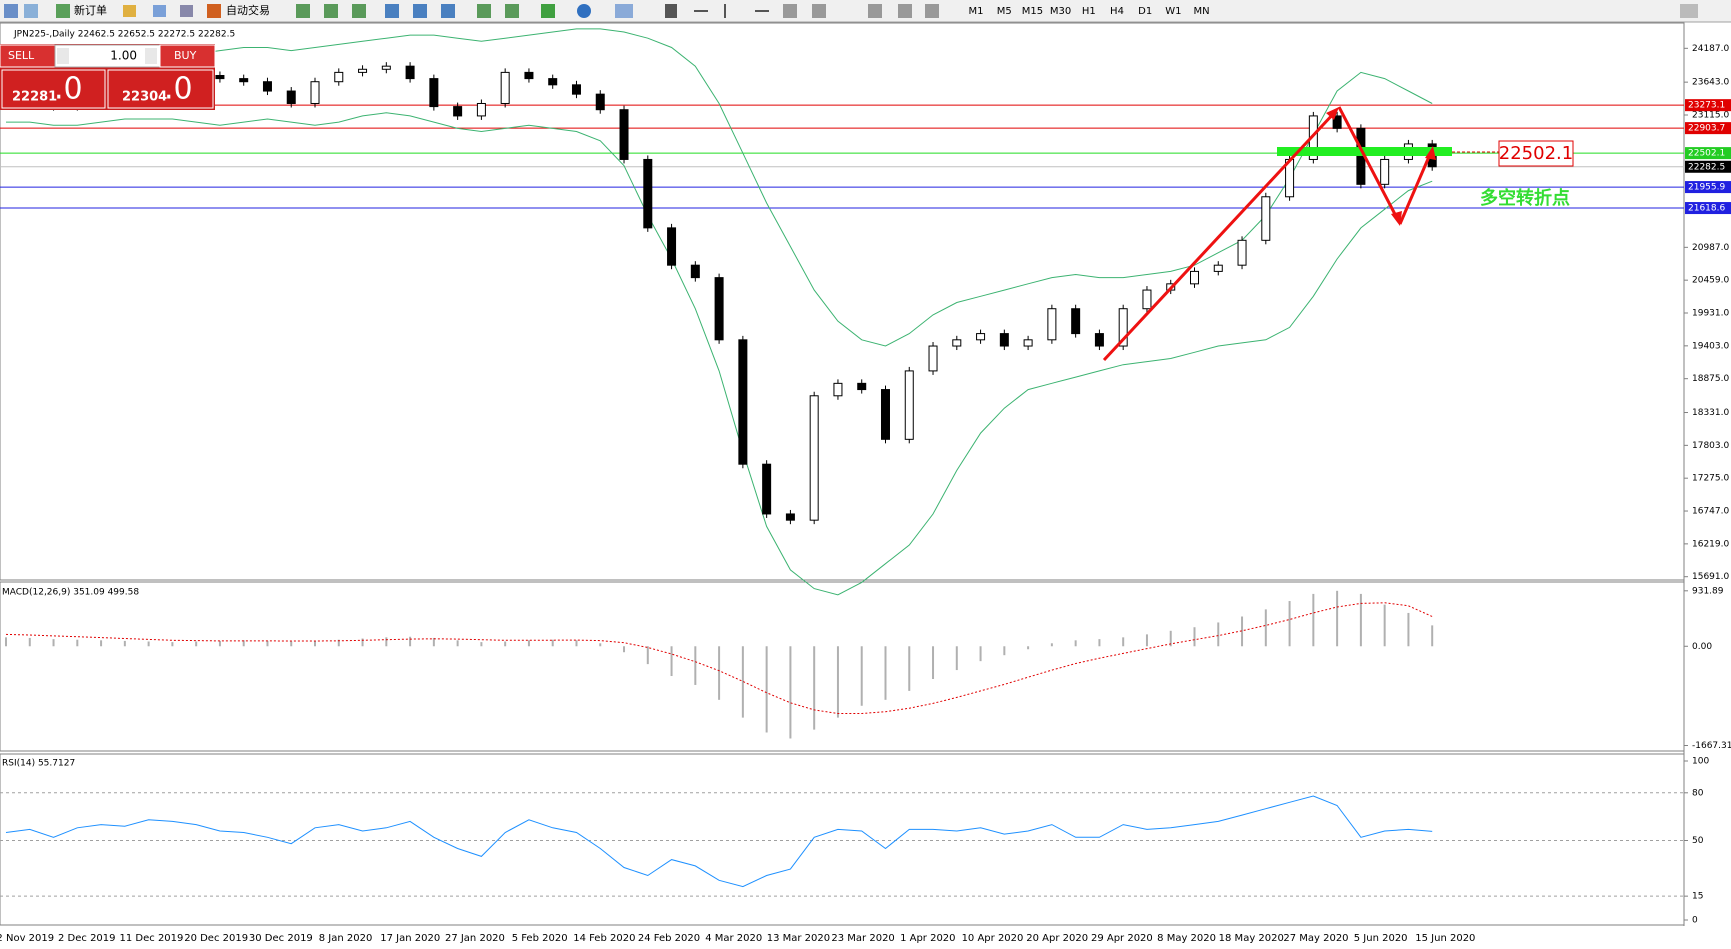  Describe the element at coordinates (63, 56) in the screenshot. I see `lot-down` at that location.